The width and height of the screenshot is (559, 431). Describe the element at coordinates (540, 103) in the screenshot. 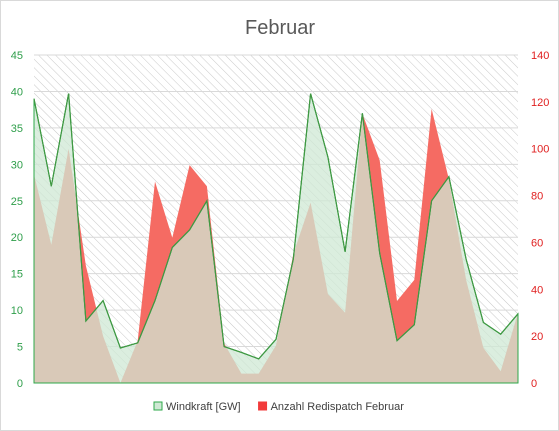

I see `right-axis-tick-label: 120` at that location.